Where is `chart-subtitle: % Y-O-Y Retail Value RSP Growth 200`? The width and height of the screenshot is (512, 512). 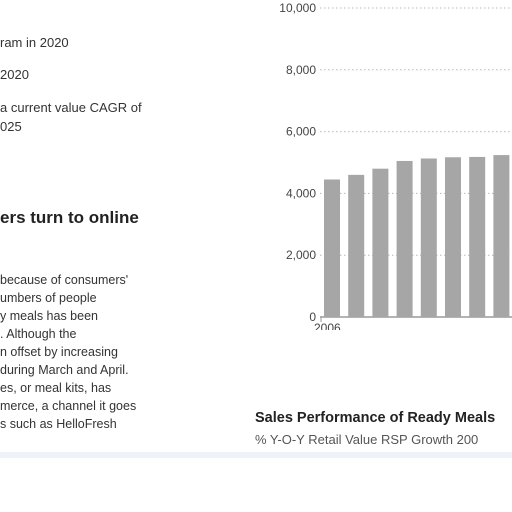 chart-subtitle: % Y-O-Y Retail Value RSP Growth 200 is located at coordinates (367, 439).